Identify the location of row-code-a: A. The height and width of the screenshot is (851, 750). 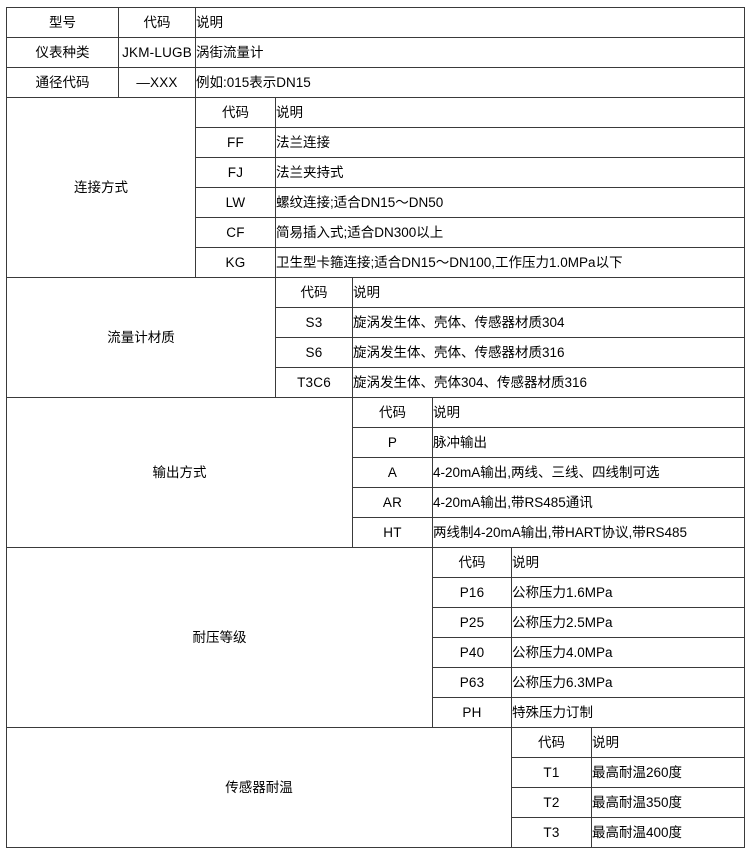
(392, 472).